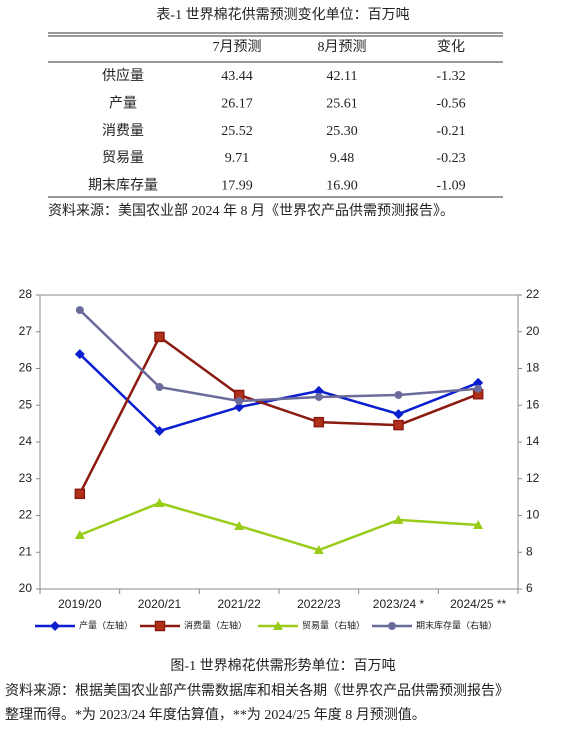 This screenshot has height=747, width=566. I want to click on figure-caption: 图-1 世界棉花供需形势单位：百万吨, so click(282, 665).